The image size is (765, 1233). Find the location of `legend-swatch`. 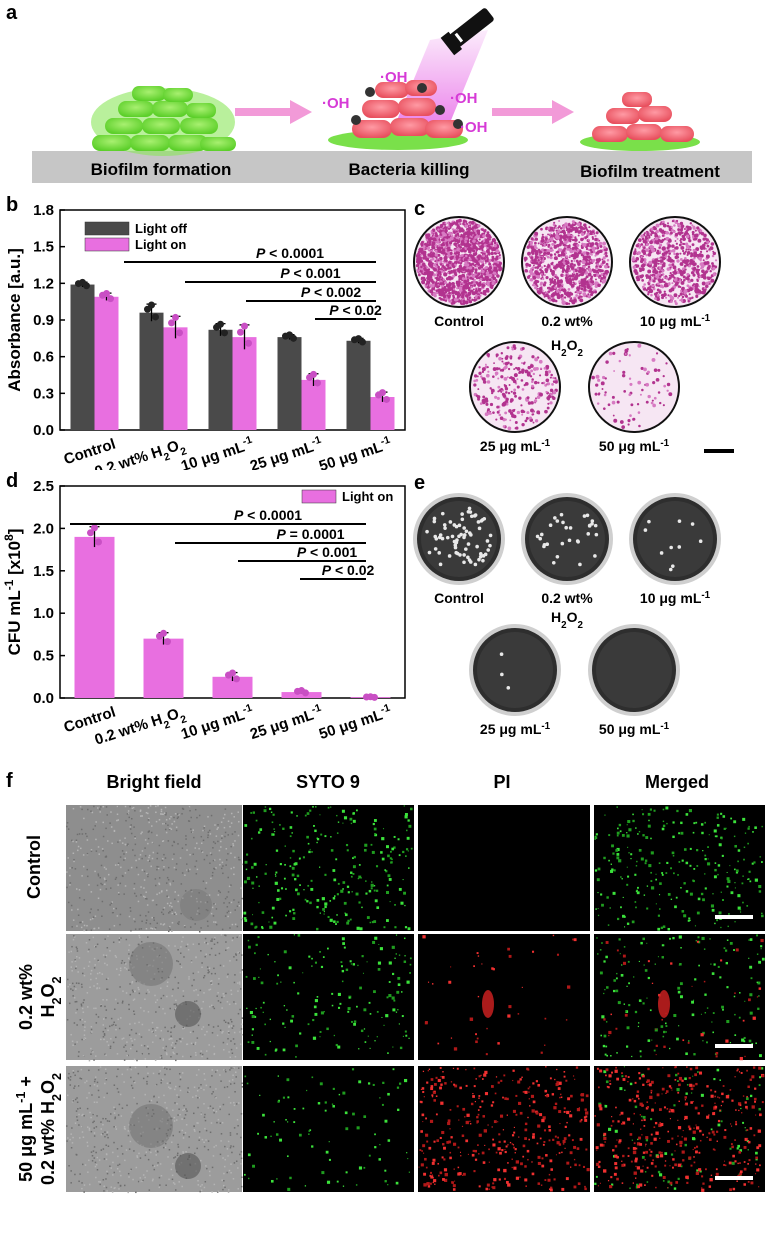

legend-swatch is located at coordinates (107, 228).